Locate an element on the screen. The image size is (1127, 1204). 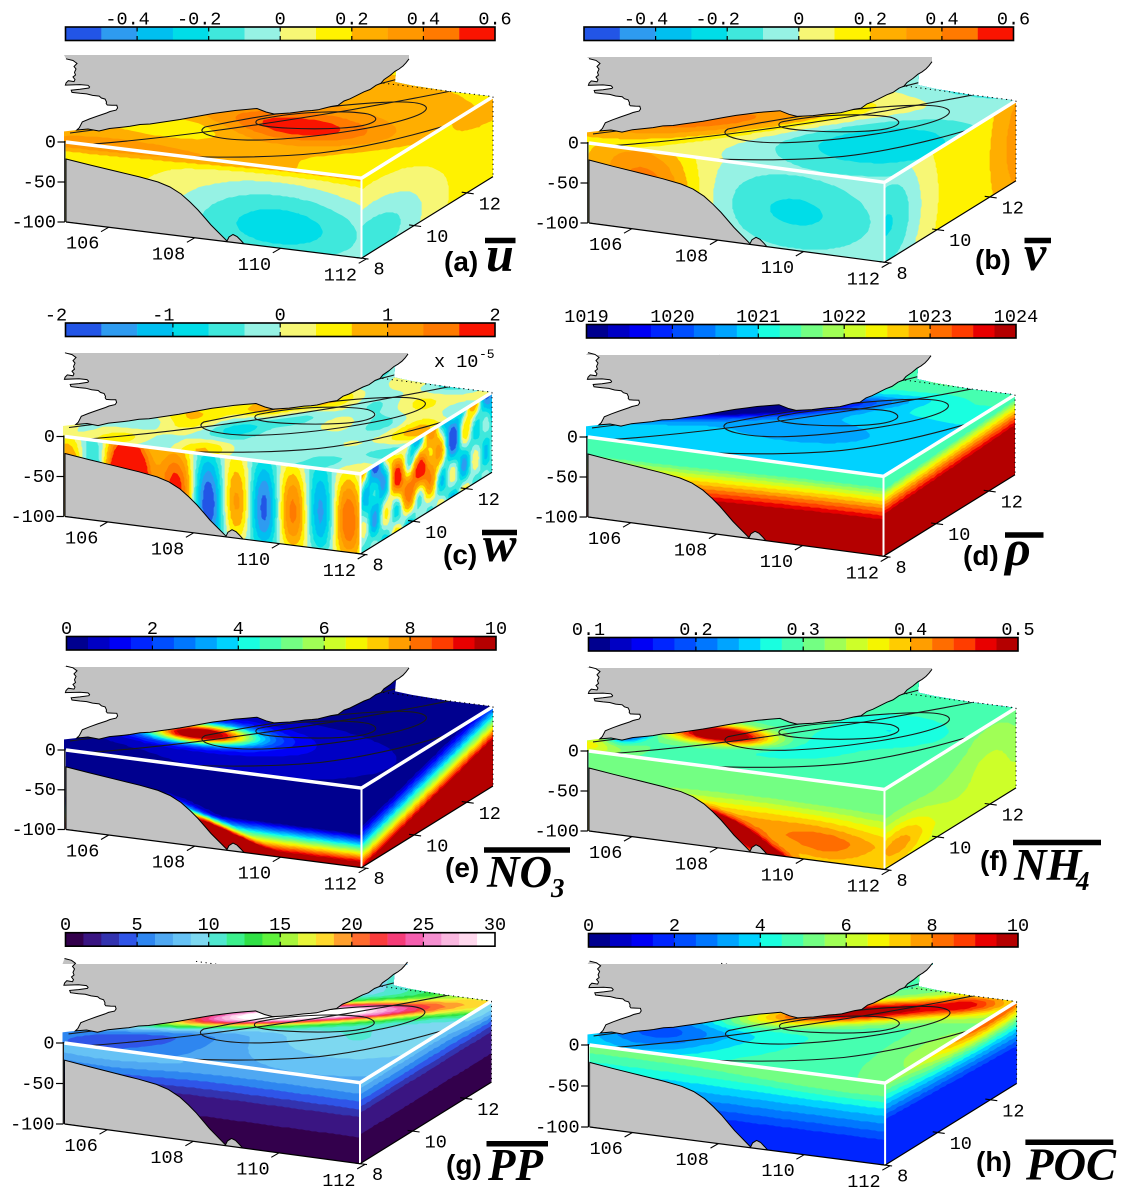
svg-text: 20 is located at coordinates (352, 925).